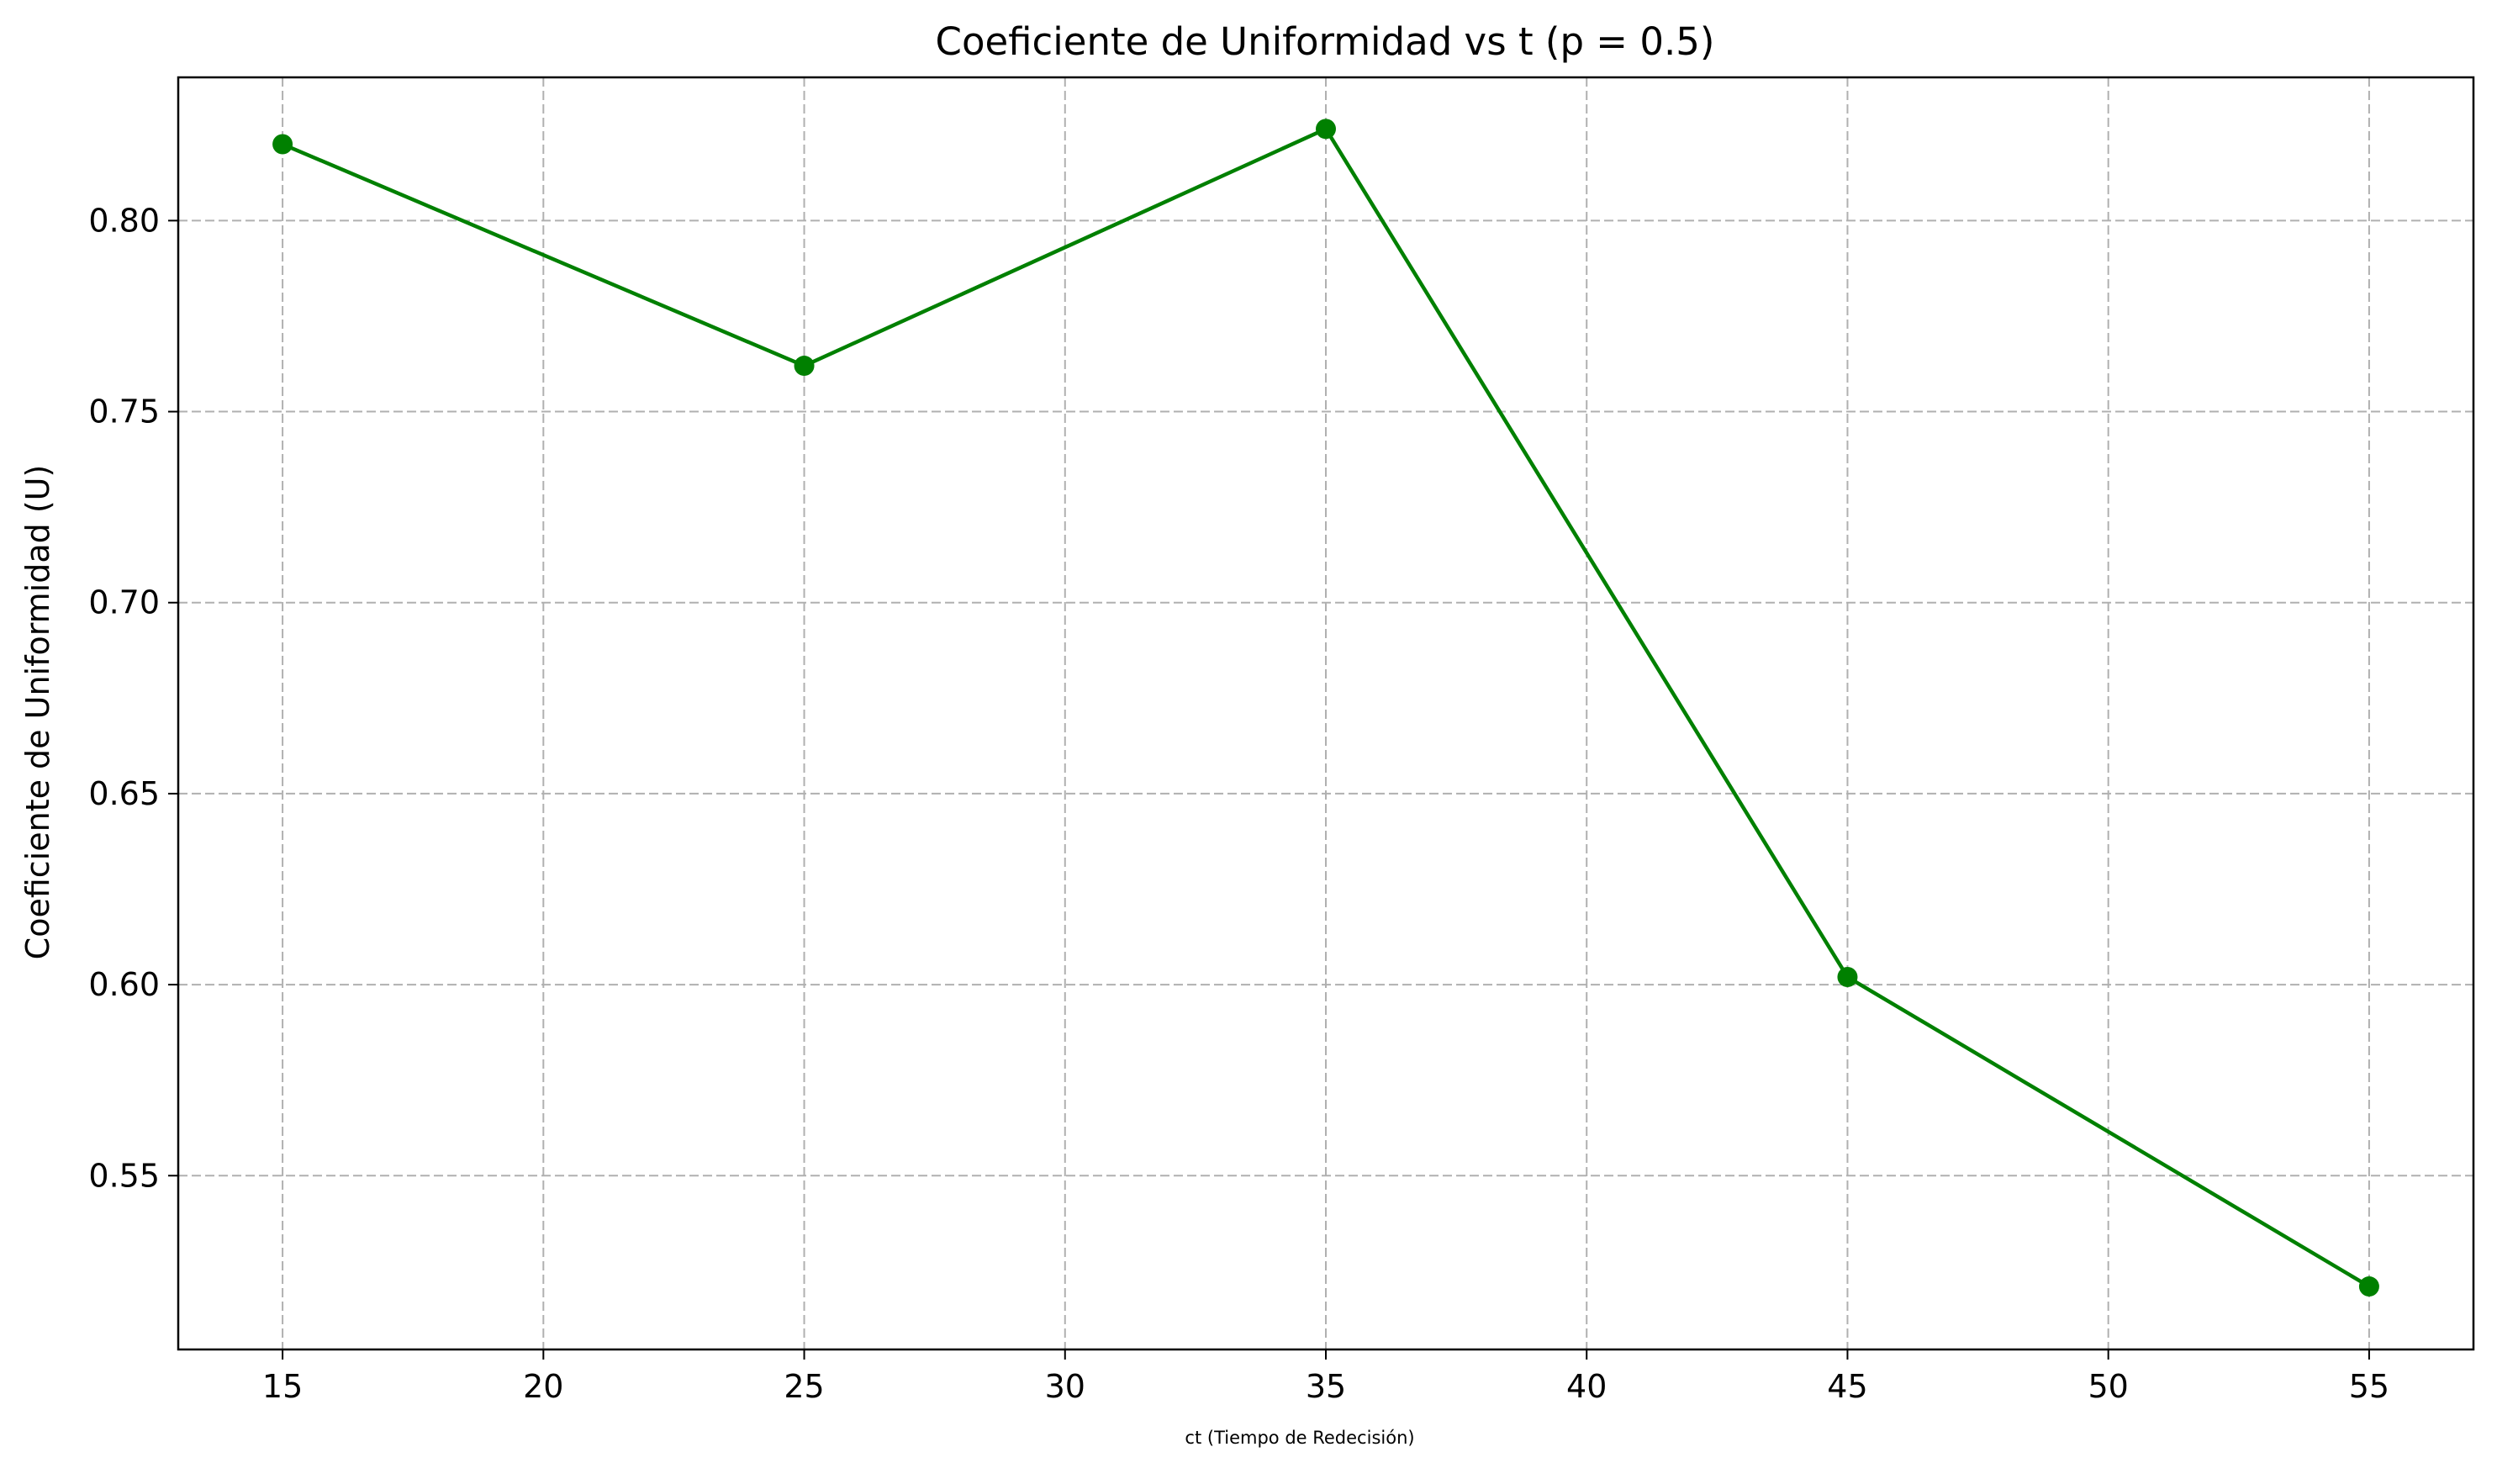 The width and height of the screenshot is (2497, 1484). I want to click on y-tick-label: 0.75, so click(124, 411).